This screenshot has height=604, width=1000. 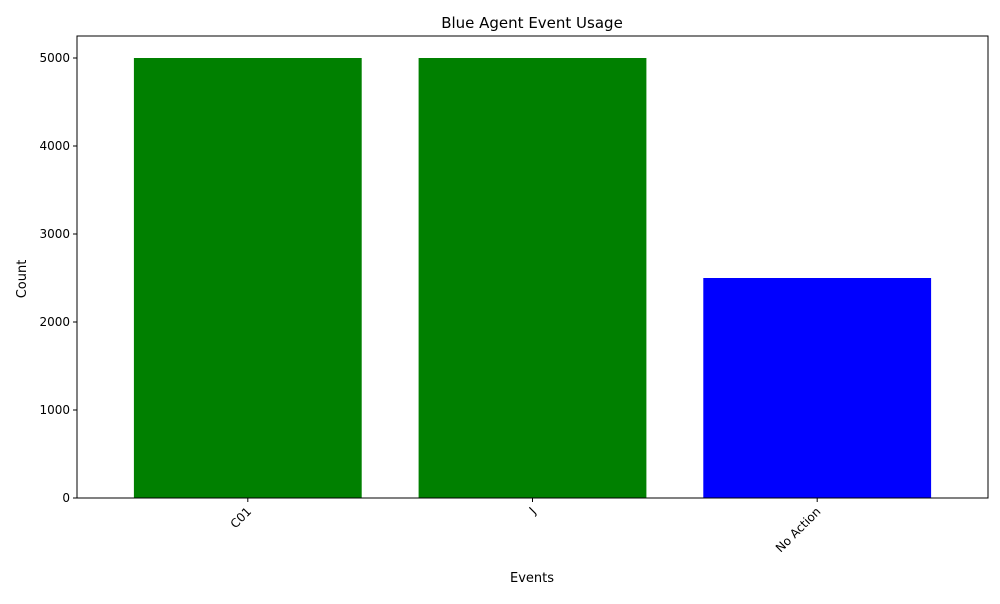 I want to click on y-tick-label: 5000, so click(x=54, y=58).